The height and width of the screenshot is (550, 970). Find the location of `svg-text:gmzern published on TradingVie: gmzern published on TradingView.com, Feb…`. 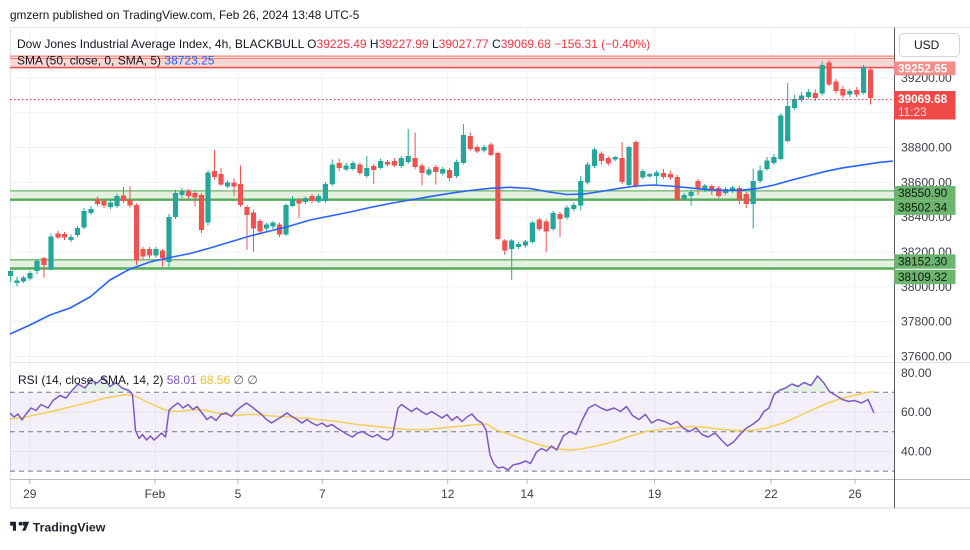

svg-text:gmzern published on TradingVie: gmzern published on TradingView.com, Feb… is located at coordinates (185, 15).